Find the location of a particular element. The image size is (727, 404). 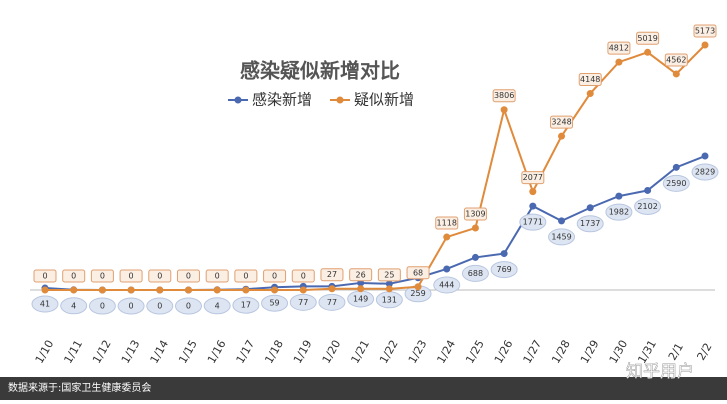

data-label: 77 is located at coordinates (303, 302).